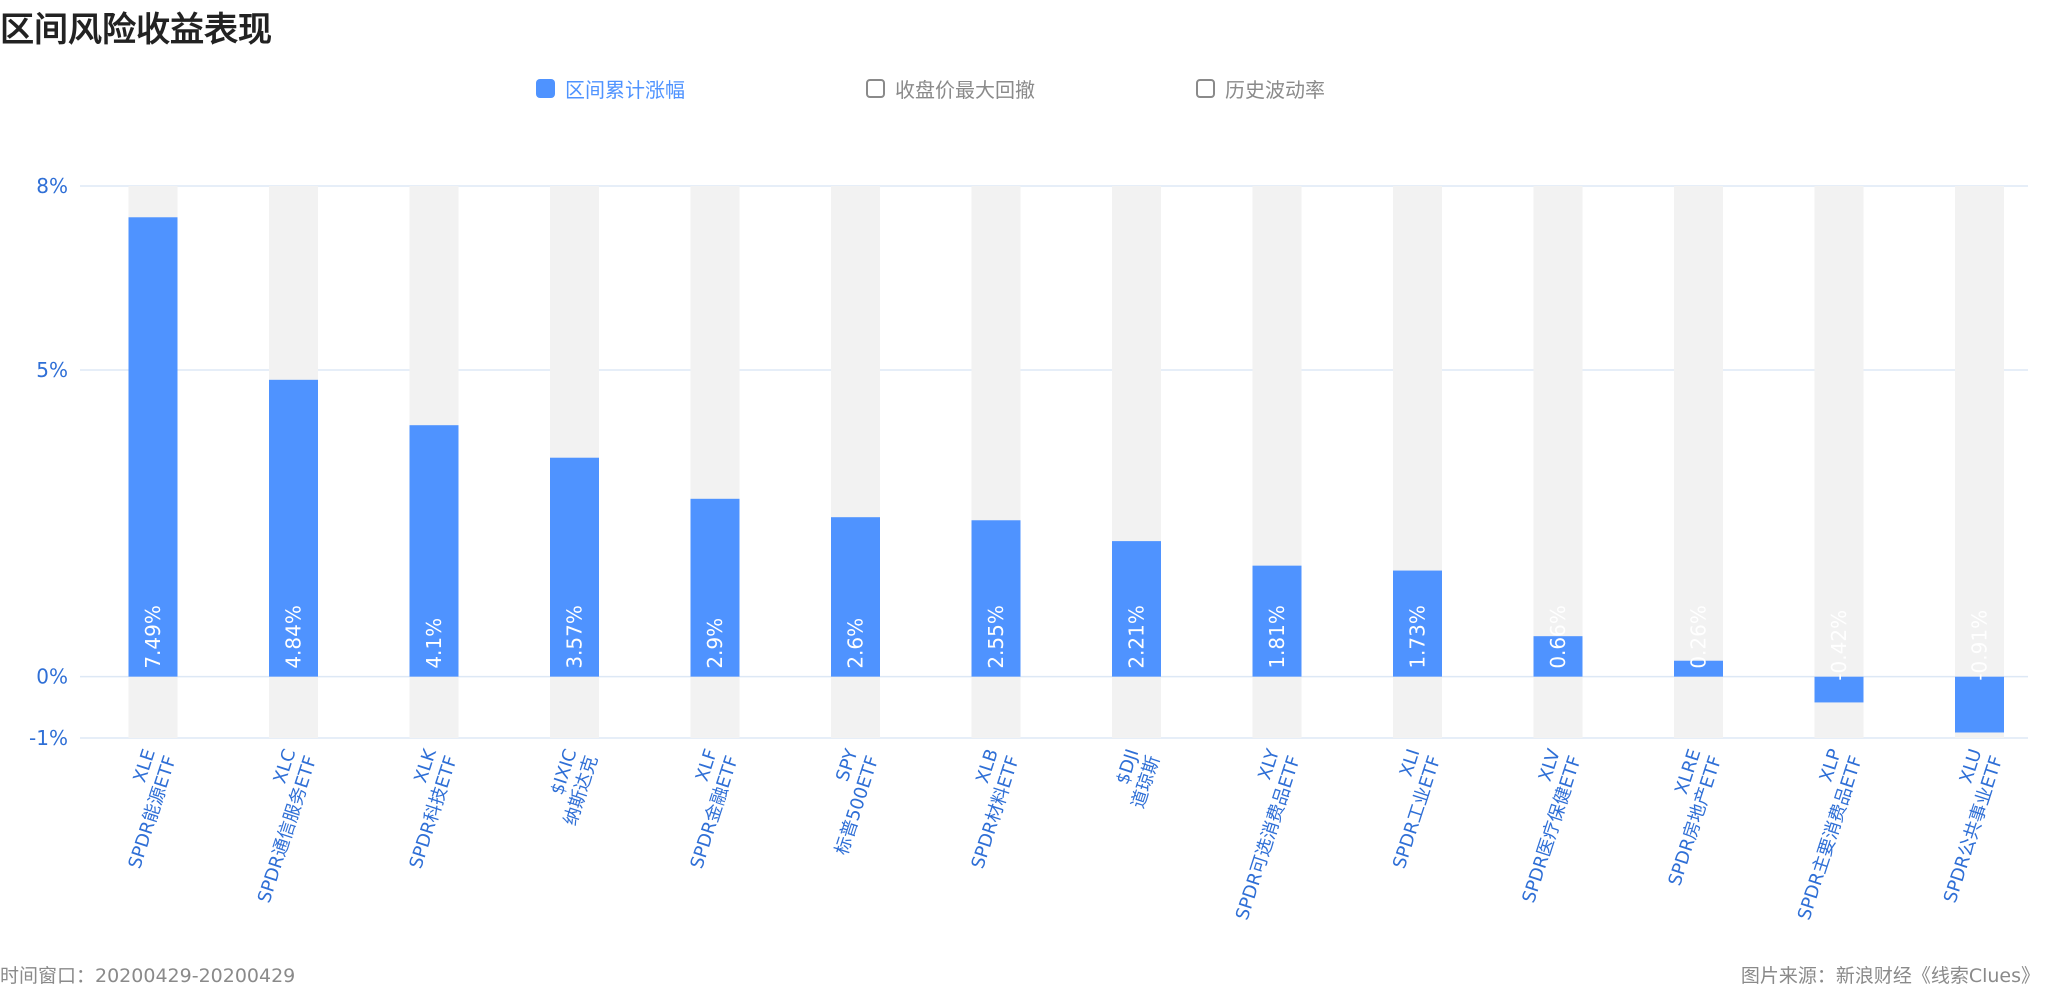  I want to click on bar-SPY, so click(855, 597).